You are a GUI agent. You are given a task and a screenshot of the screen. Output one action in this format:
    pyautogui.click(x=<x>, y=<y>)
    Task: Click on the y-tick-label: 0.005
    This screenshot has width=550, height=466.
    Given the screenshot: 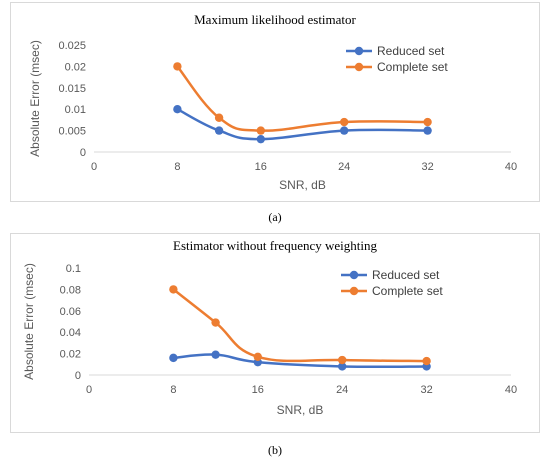 What is the action you would take?
    pyautogui.click(x=72, y=132)
    